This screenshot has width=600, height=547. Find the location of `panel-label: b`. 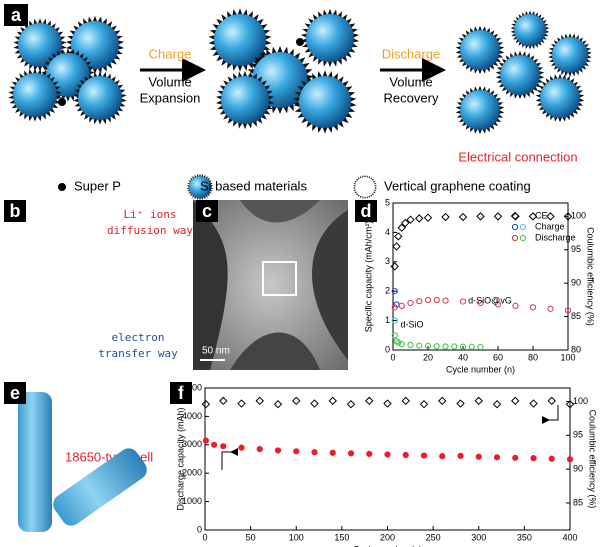

panel-label: b is located at coordinates (15, 211).